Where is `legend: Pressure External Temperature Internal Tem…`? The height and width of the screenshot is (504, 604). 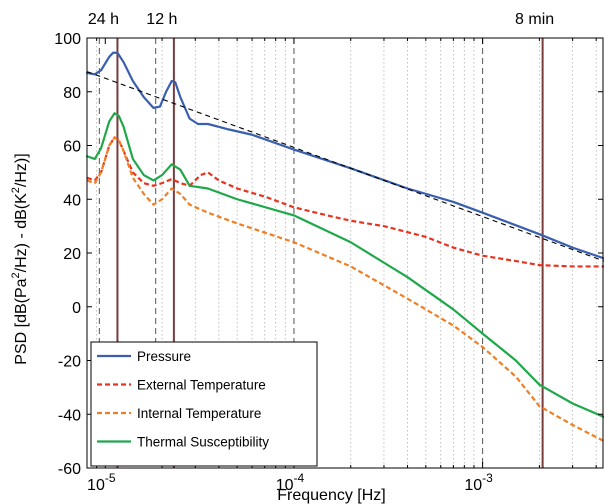 legend: Pressure External Temperature Internal Tem… is located at coordinates (204, 404).